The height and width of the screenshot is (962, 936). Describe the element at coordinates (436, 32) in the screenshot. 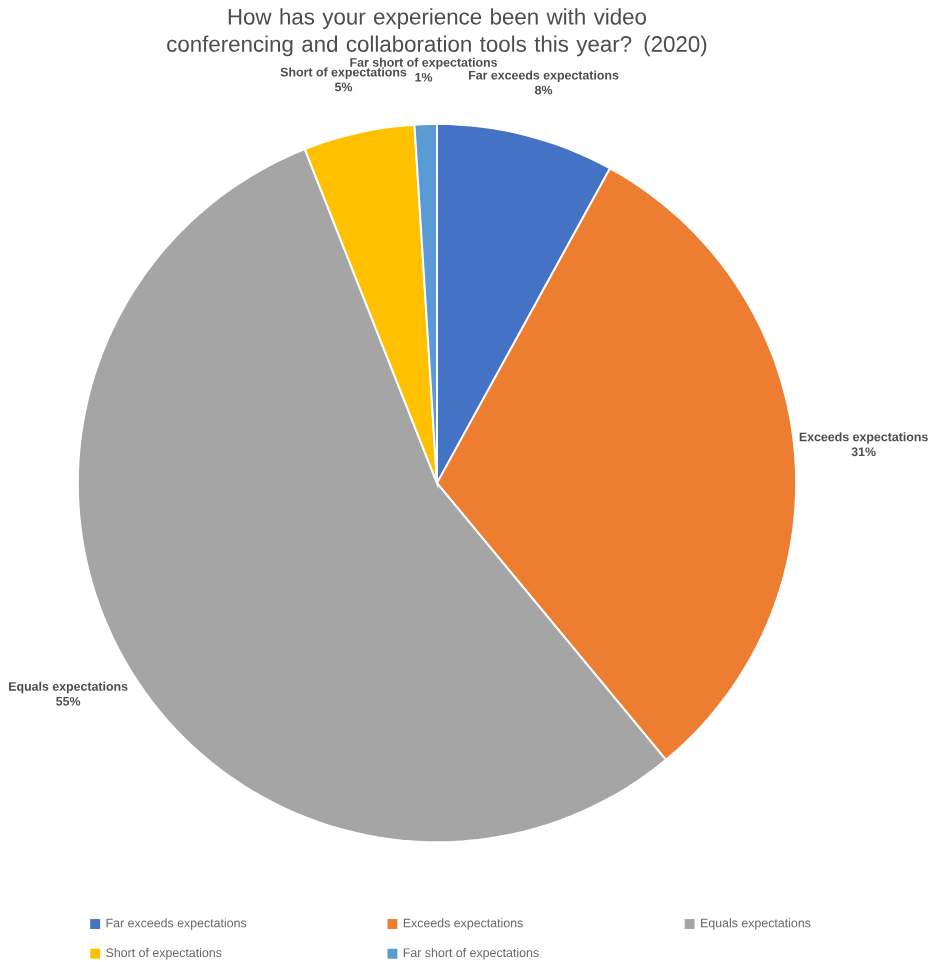

I see `chart-title: How has your experience been with video conferencing and collaboration tools this year? (2020)` at that location.